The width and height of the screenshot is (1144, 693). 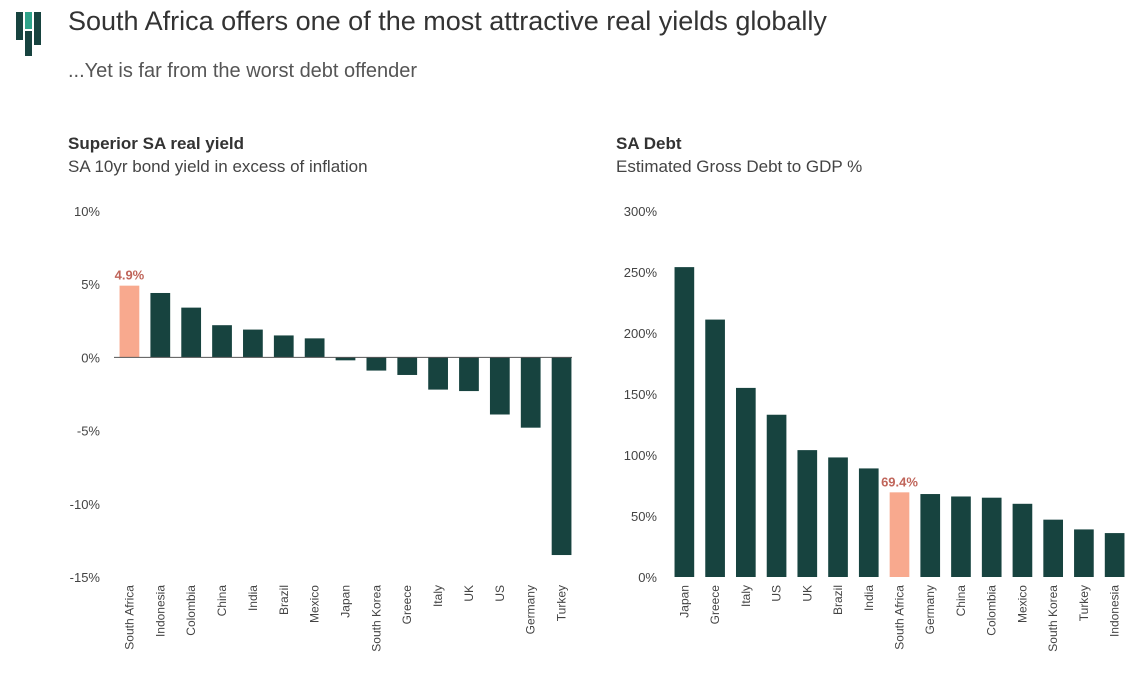 What do you see at coordinates (1053, 548) in the screenshot?
I see `debt-bar-south-korea` at bounding box center [1053, 548].